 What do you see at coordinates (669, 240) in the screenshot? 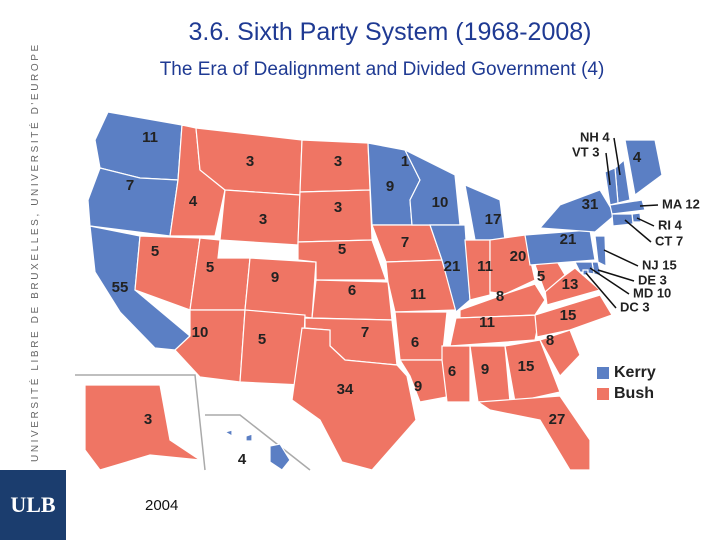
I see `state-label: CT 7` at bounding box center [669, 240].